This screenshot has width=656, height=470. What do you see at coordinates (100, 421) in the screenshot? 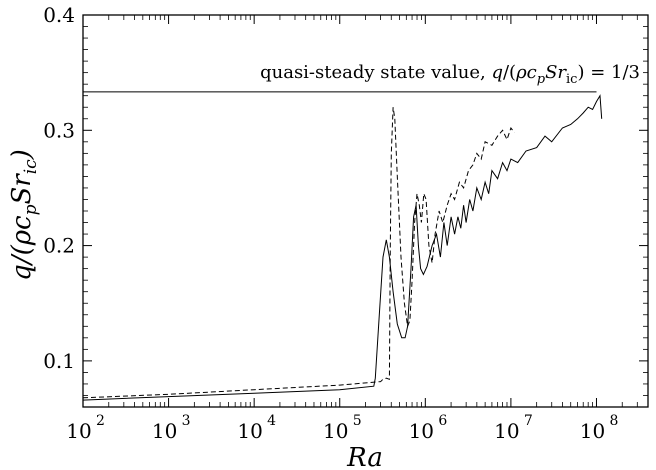
I see `x-tick-exponent: 2` at bounding box center [100, 421].